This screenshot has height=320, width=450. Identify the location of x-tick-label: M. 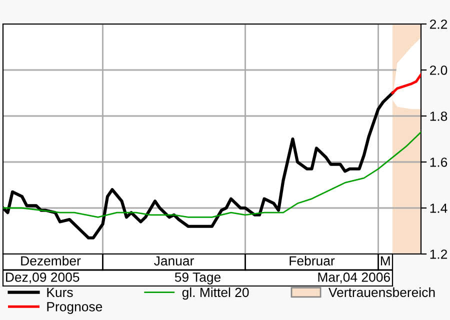
(385, 261).